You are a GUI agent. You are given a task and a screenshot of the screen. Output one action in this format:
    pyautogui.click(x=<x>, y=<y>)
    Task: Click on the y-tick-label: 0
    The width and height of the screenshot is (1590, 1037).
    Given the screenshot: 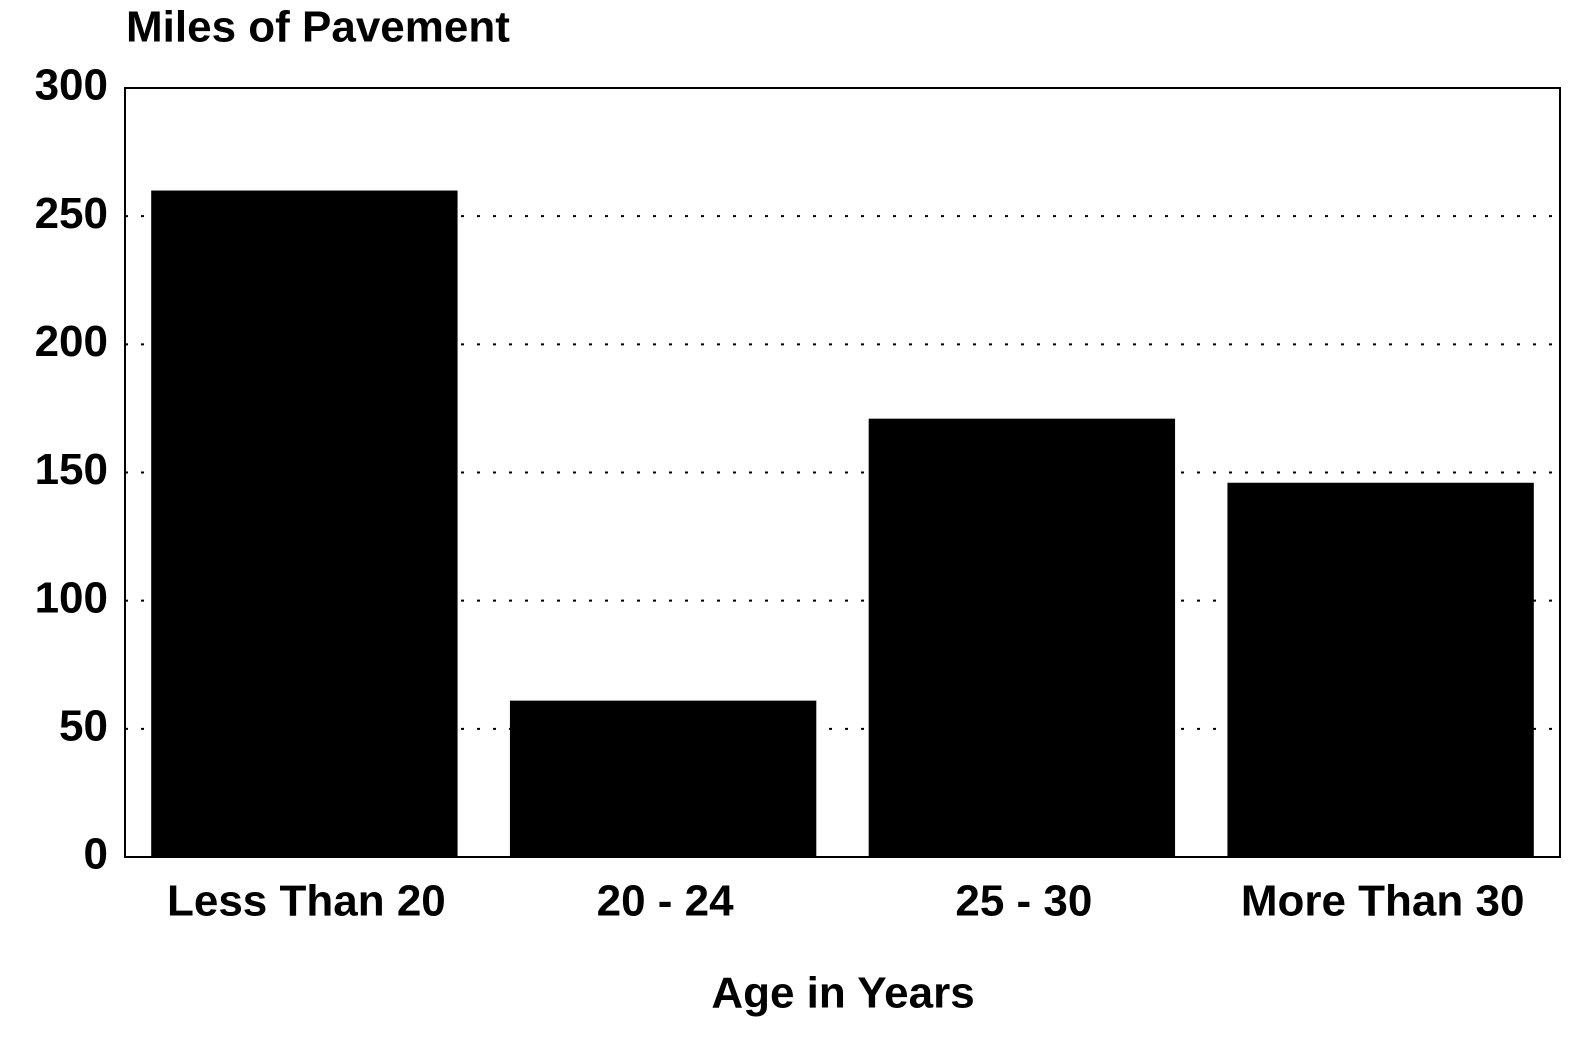 What is the action you would take?
    pyautogui.click(x=96, y=854)
    